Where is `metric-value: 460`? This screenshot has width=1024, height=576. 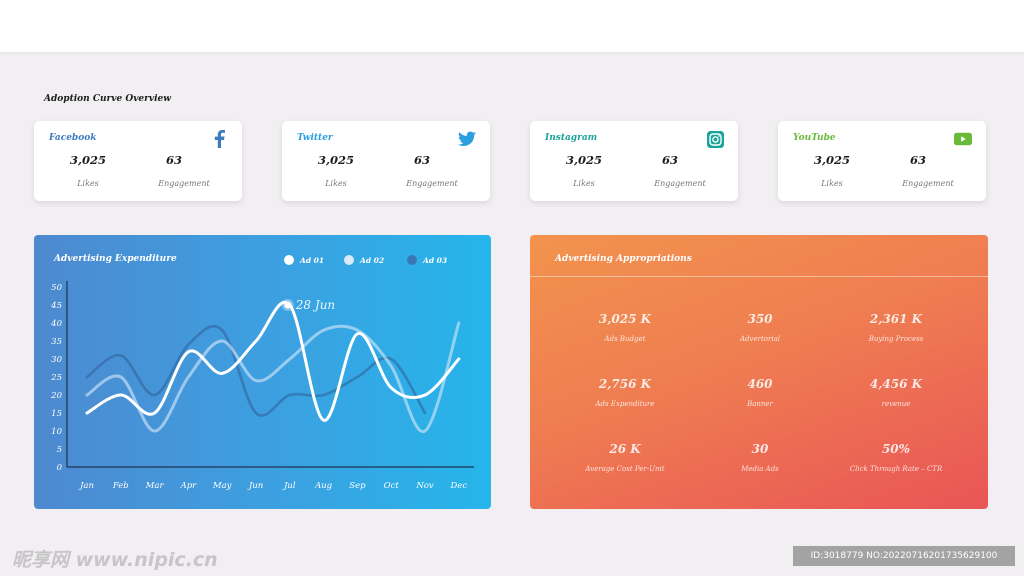
metric-value: 460 is located at coordinates (760, 384).